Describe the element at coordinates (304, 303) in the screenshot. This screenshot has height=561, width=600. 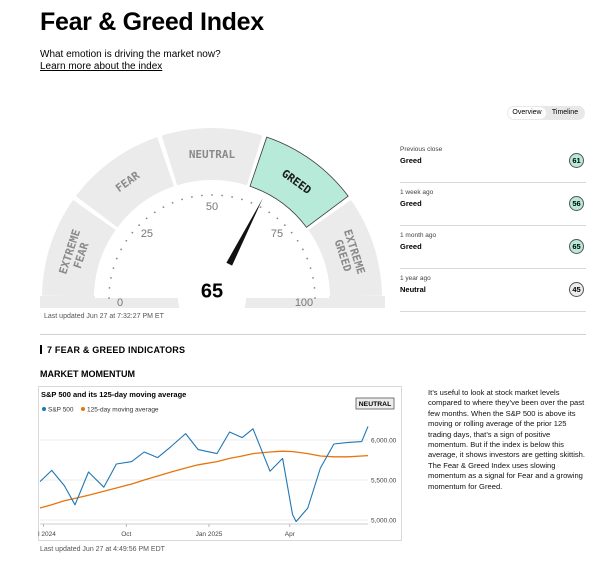
I see `gauge-tick-label: 100` at that location.